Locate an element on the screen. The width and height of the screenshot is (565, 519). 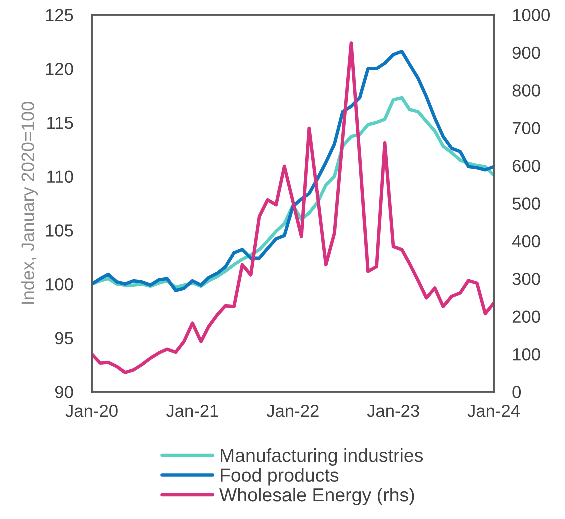
x-tick-label: Jan-22 is located at coordinates (292, 411).